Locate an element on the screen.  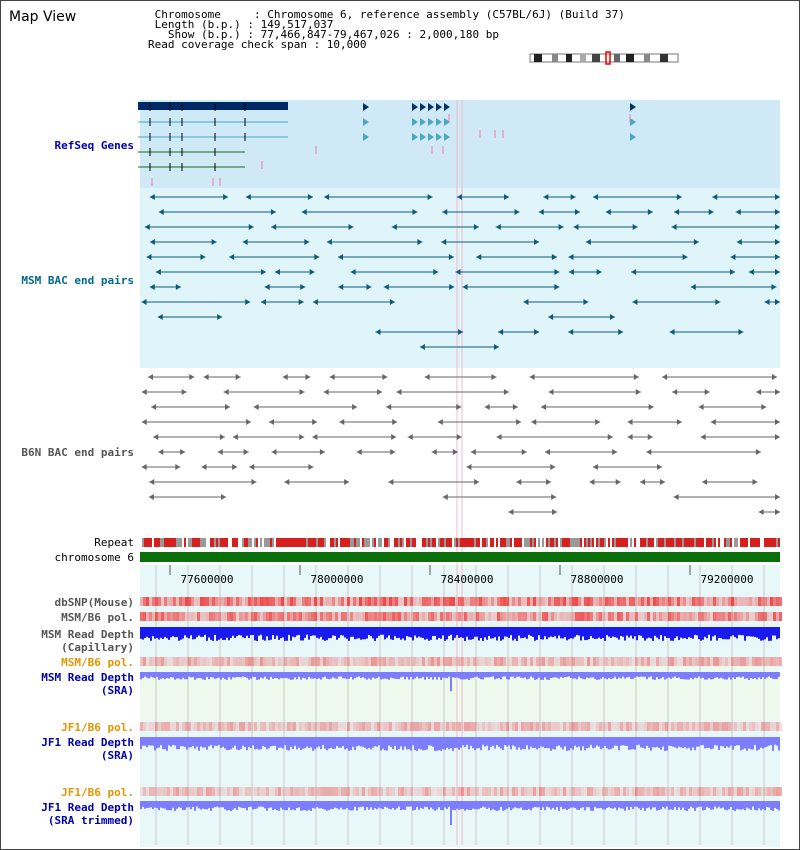
track-label-dbsnp: dbSNP(Mouse) is located at coordinates (94, 602).